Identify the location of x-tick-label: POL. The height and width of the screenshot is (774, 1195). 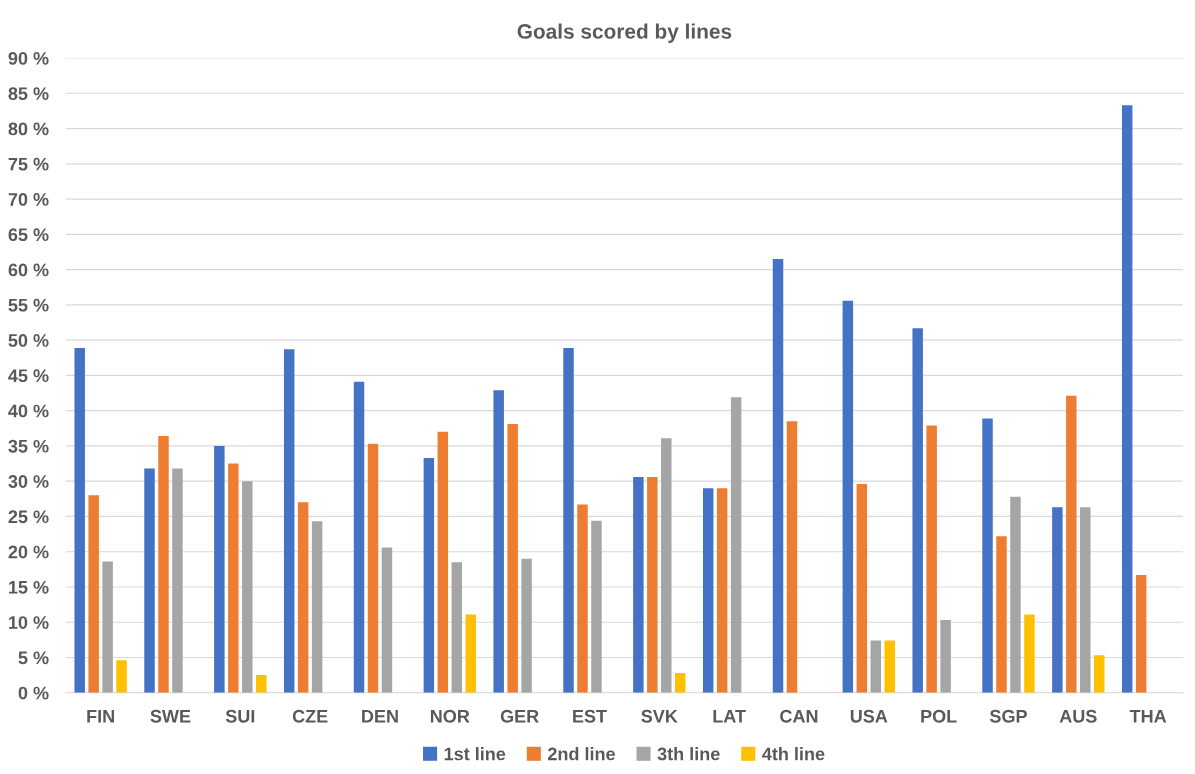
(939, 716).